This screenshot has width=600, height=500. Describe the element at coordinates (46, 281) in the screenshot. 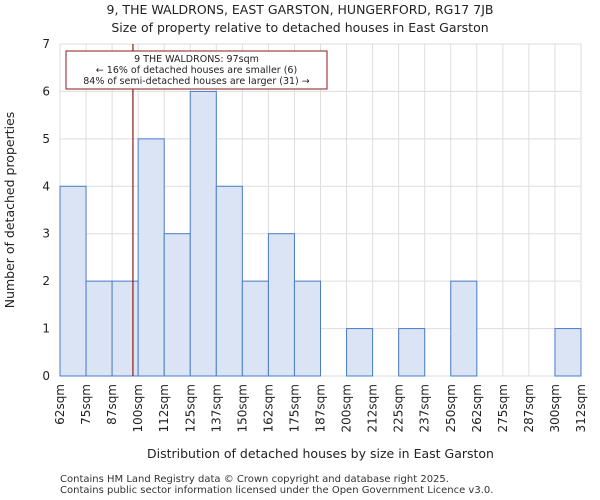

I see `y-tick-label: 2` at that location.